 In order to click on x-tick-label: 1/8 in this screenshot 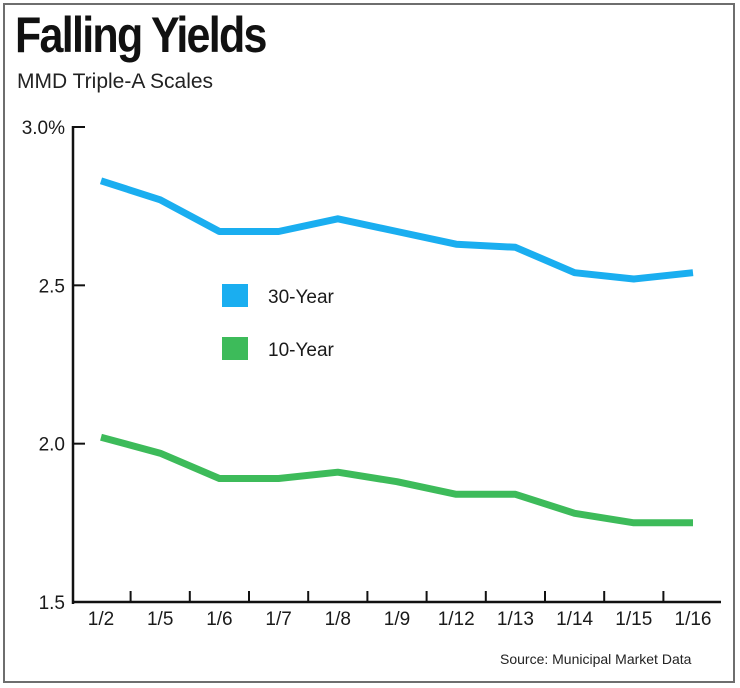, I will do `click(338, 619)`.